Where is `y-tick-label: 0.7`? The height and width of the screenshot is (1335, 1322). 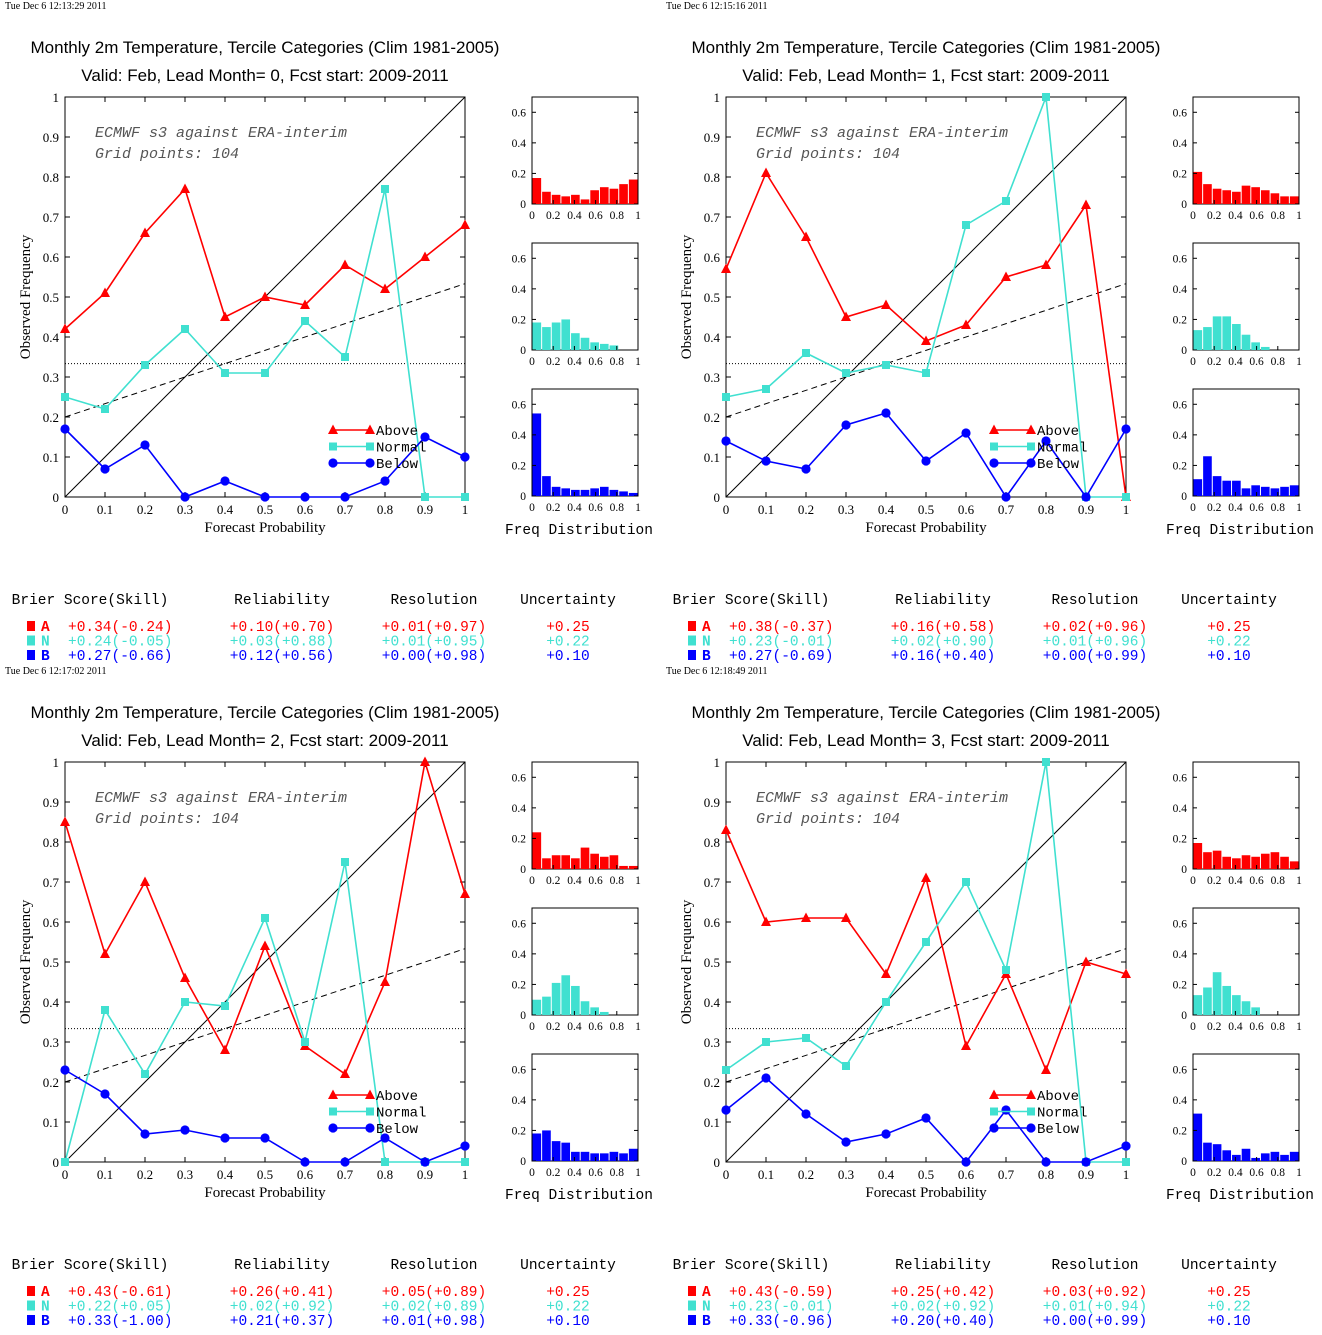 y-tick-label: 0.7 is located at coordinates (51, 217).